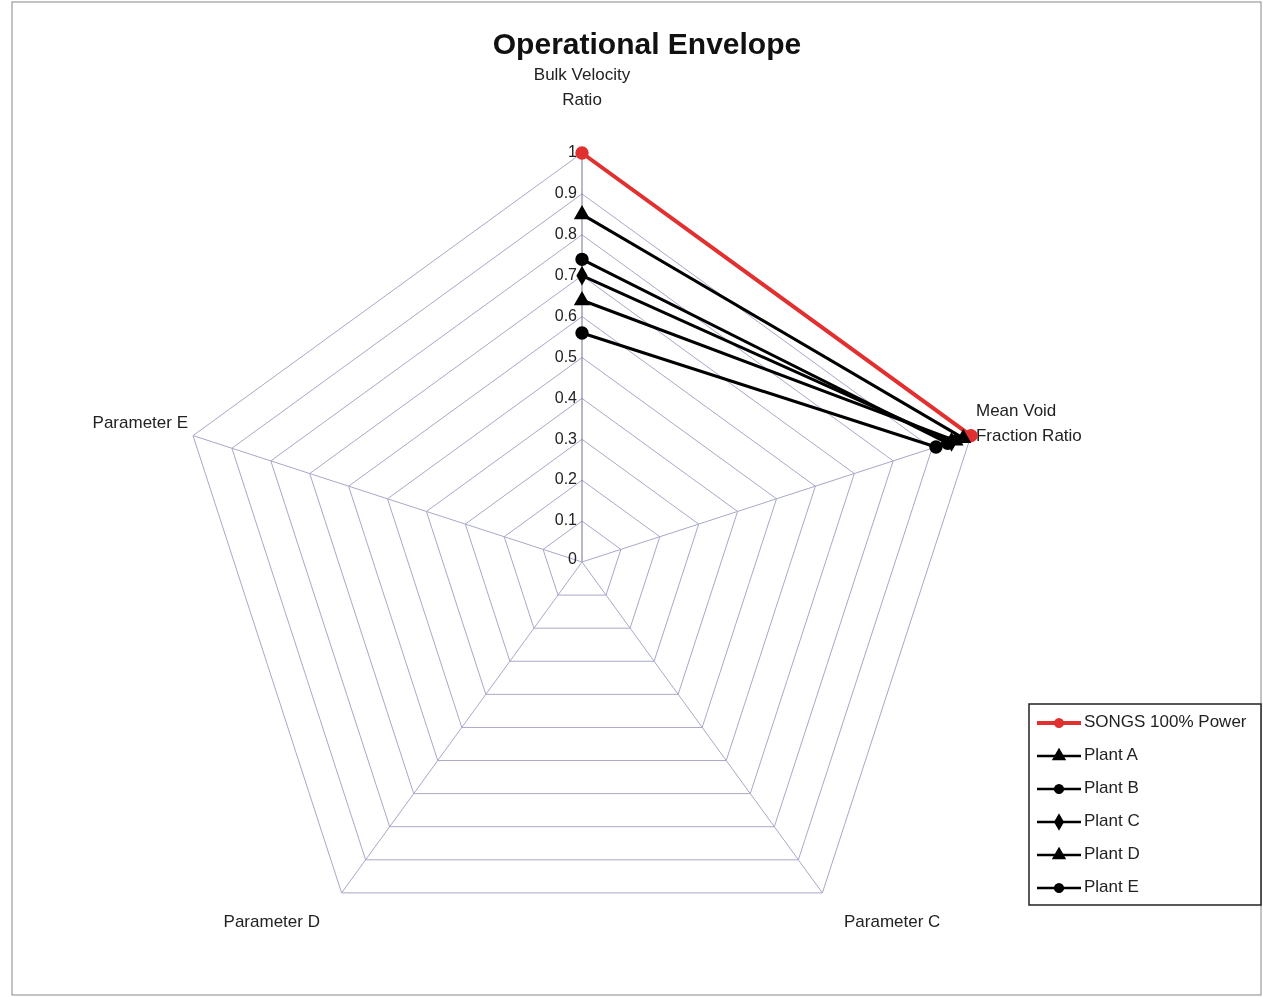 This screenshot has height=997, width=1263. Describe the element at coordinates (271, 922) in the screenshot. I see `spoke-label: Parameter D` at that location.